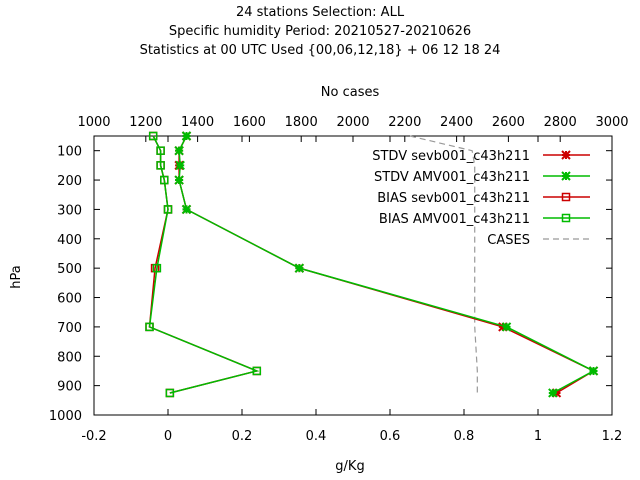  I want to click on y-tick-label: 900, so click(69, 387).